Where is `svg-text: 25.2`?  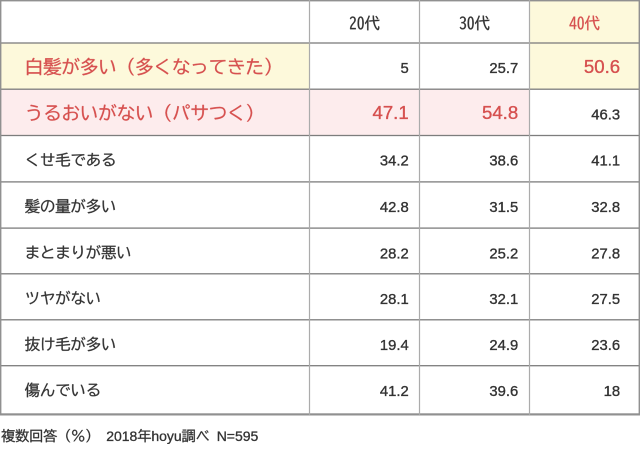
svg-text: 25.2 is located at coordinates (503, 254).